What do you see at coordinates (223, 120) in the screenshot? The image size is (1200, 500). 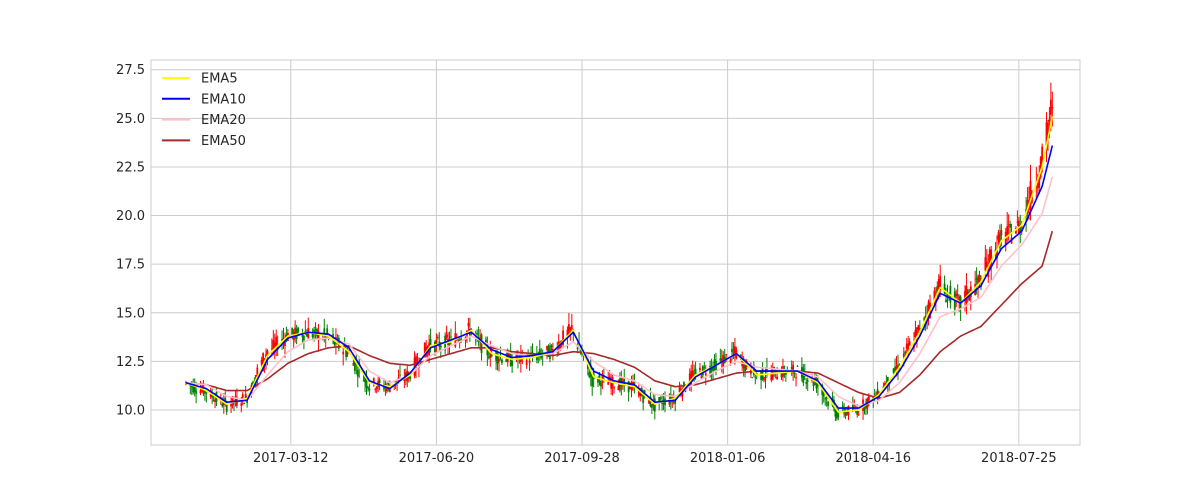 I see `legend-label-ema20: EMA20` at bounding box center [223, 120].